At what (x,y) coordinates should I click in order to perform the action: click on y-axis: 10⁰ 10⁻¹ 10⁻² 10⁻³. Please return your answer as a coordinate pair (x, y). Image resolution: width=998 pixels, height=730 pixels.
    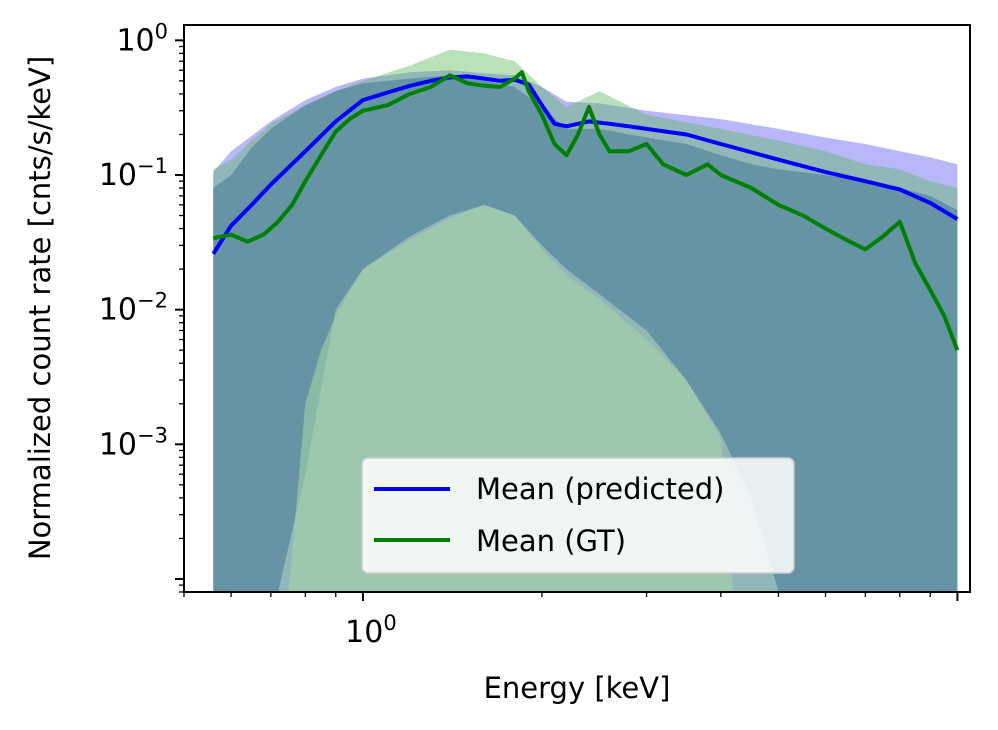
    Looking at the image, I should click on (141, 306).